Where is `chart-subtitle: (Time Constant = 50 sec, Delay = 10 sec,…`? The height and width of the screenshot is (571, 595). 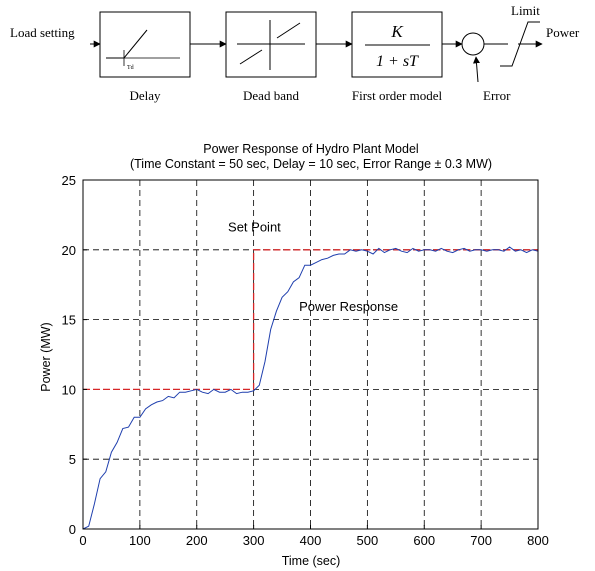
chart-subtitle: (Time Constant = 50 sec, Delay = 10 sec,… is located at coordinates (311, 164).